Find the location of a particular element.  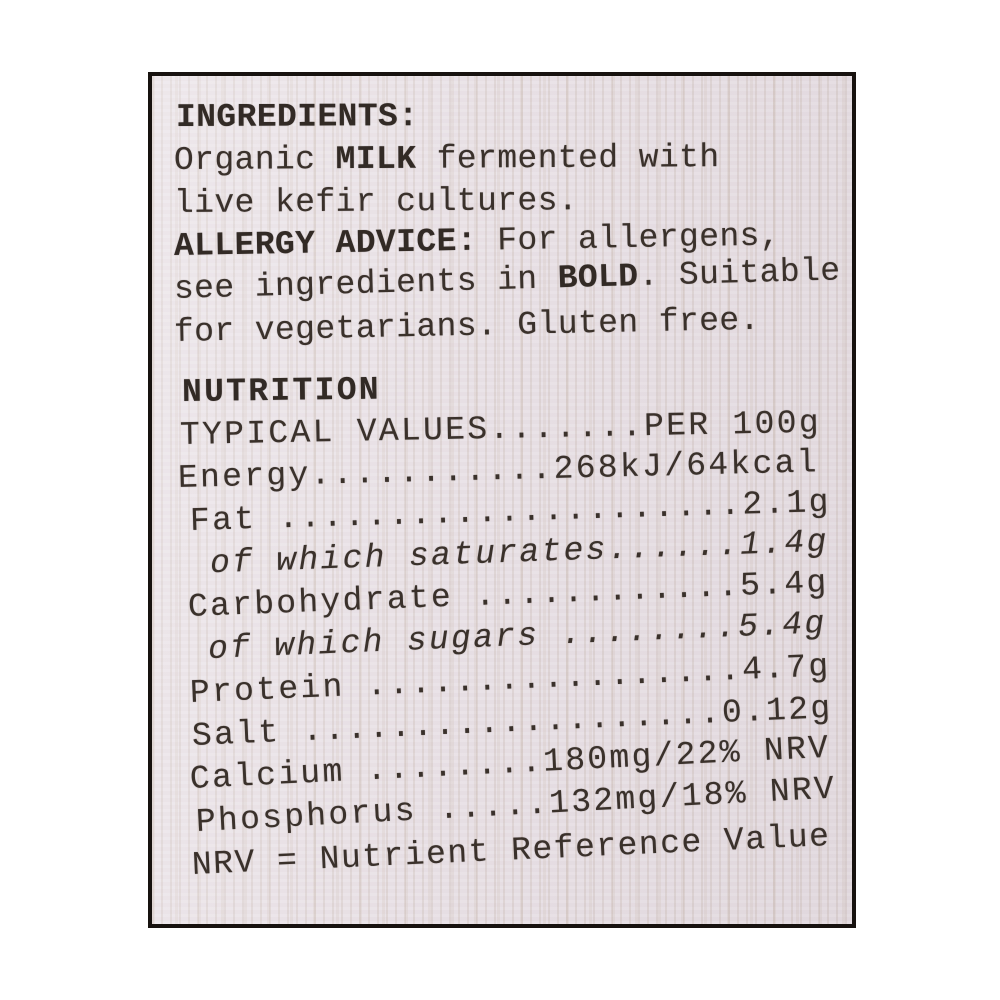

column-label-per-100g: PER 100g is located at coordinates (732, 425).